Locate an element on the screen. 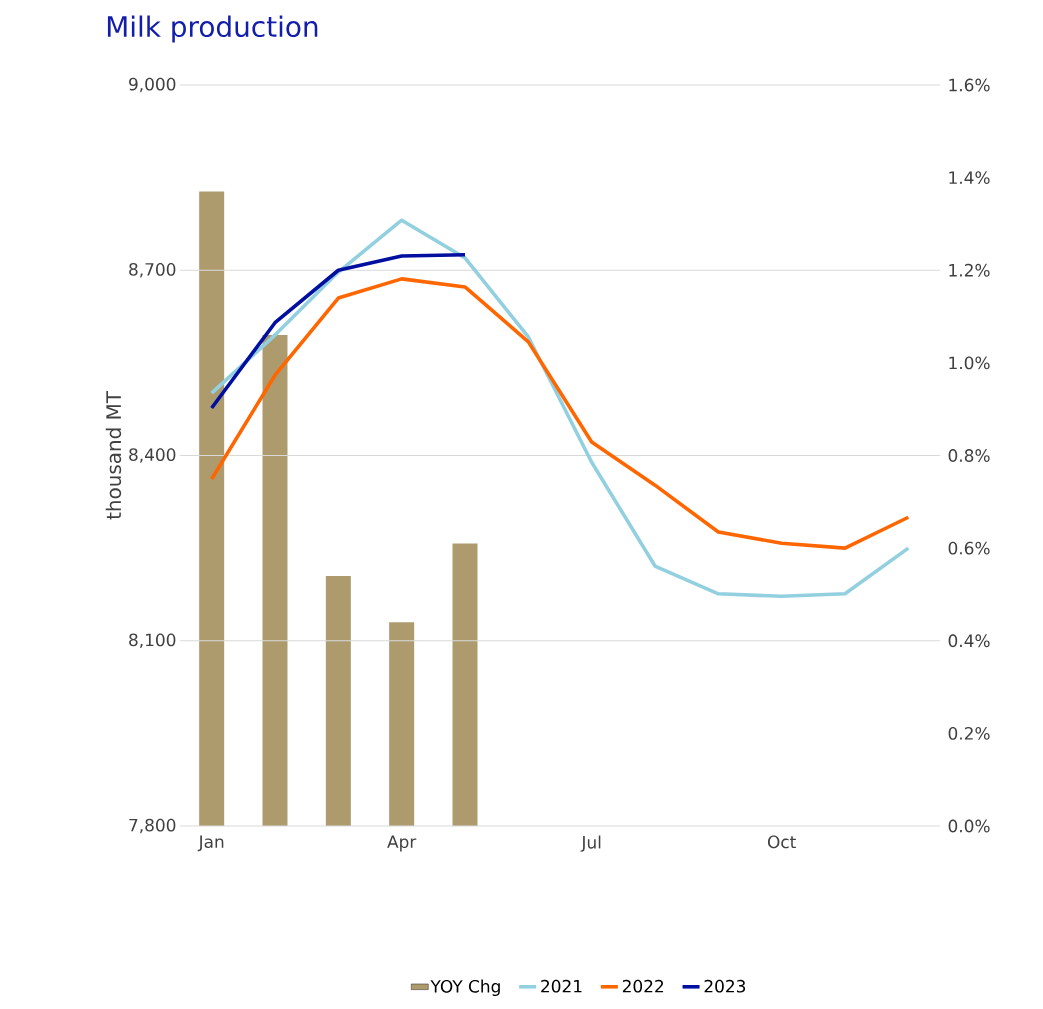 This screenshot has width=1043, height=1009. y-axis-title: thousand MT is located at coordinates (113, 455).